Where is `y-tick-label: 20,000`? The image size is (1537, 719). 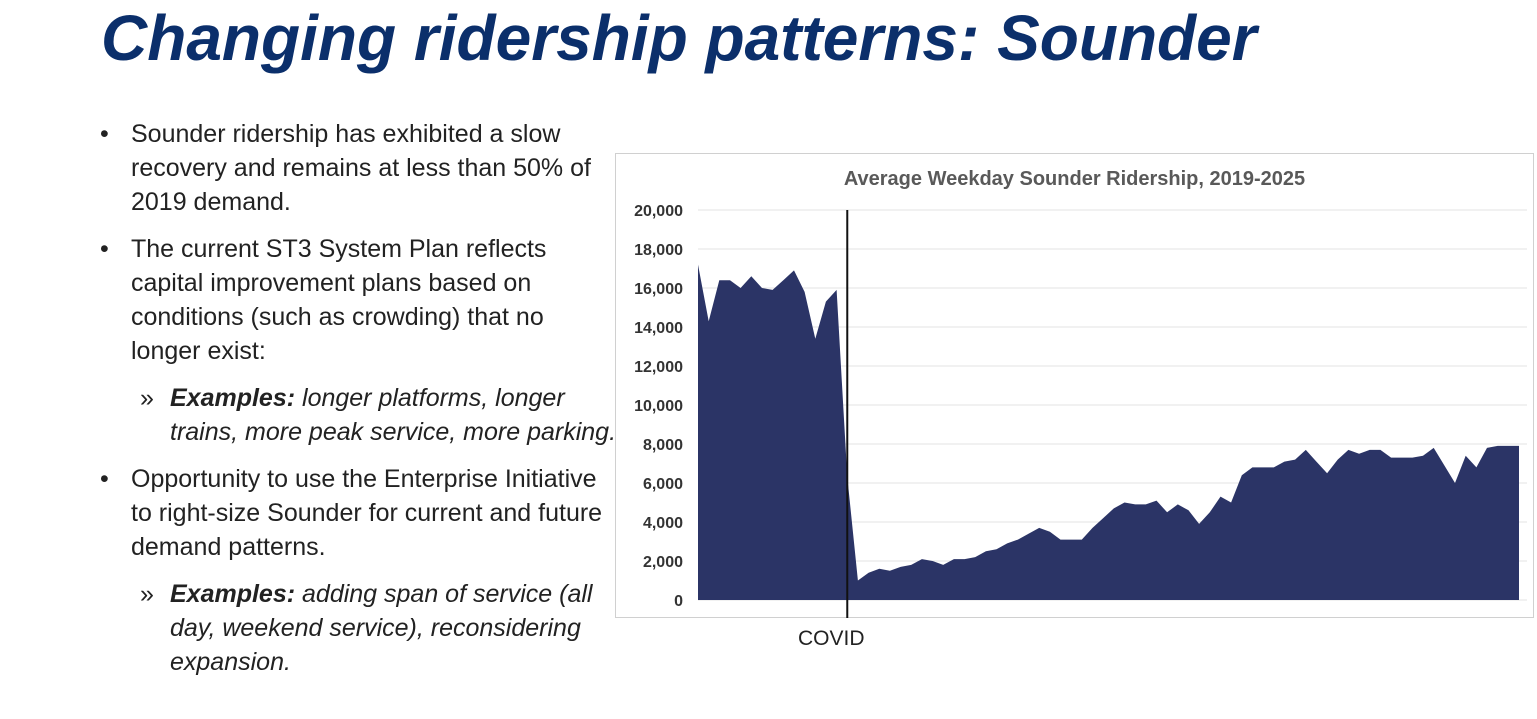
y-tick-label: 20,000 is located at coordinates (658, 211).